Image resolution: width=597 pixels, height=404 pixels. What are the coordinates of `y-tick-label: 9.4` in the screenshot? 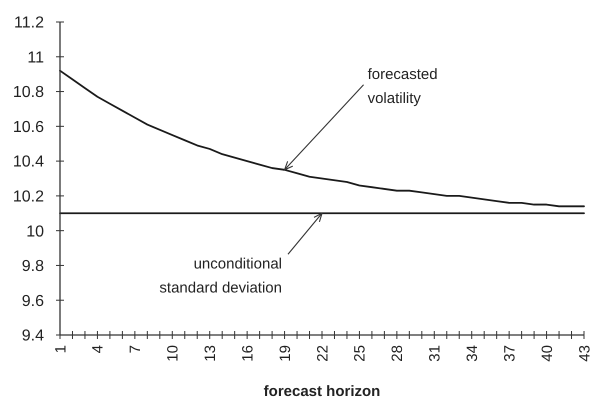 It's located at (33, 336).